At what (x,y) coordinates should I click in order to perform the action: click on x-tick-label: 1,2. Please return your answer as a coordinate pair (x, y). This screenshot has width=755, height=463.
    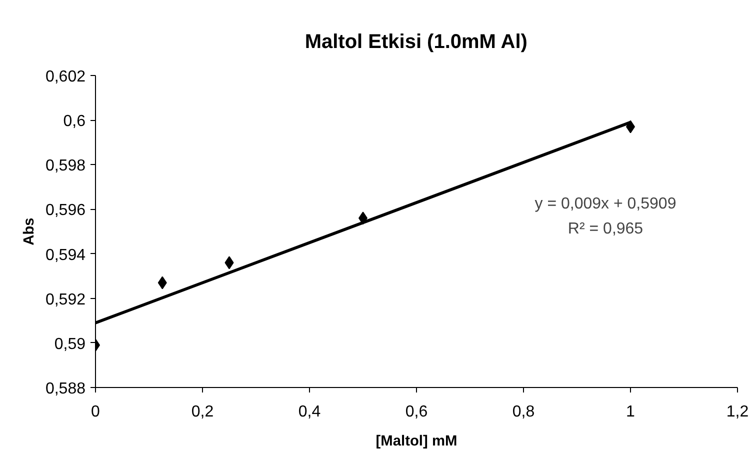
    Looking at the image, I should click on (737, 412).